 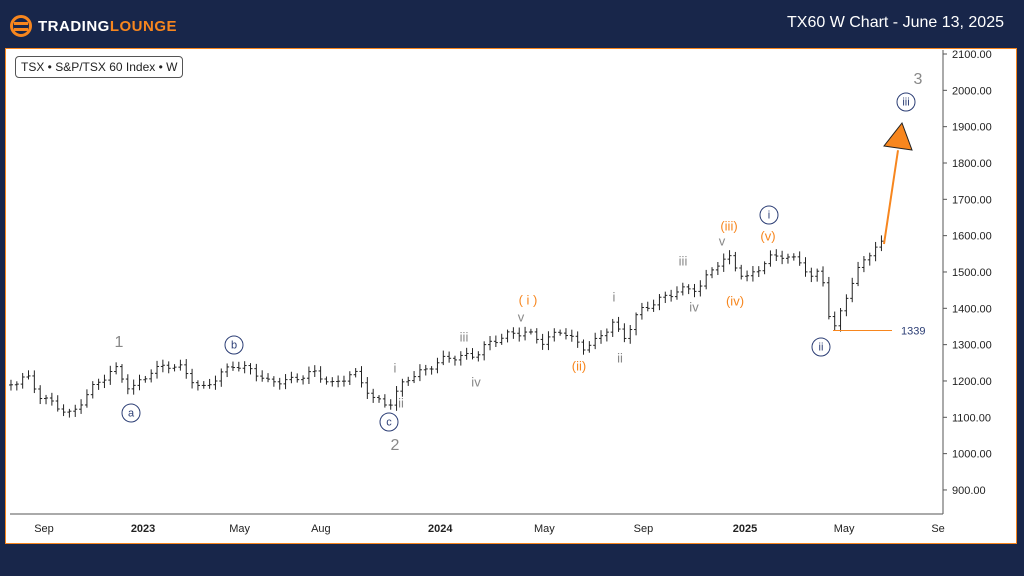 I want to click on y-tick-label: 1800.00, so click(x=972, y=164).